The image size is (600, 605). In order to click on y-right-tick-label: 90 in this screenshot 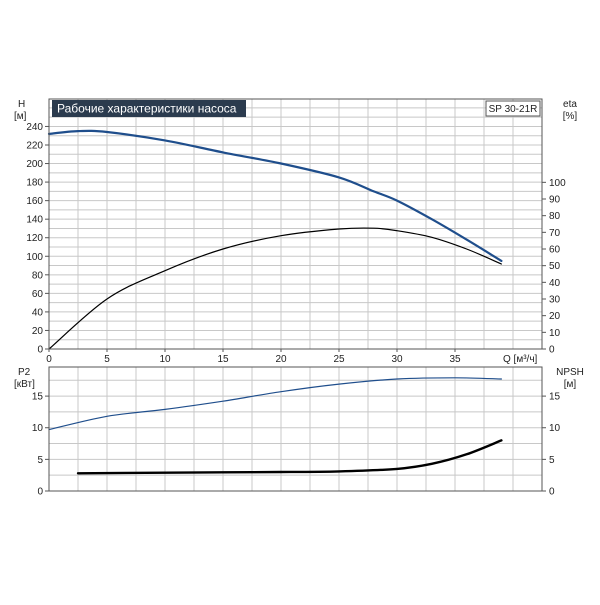, I will do `click(555, 200)`.